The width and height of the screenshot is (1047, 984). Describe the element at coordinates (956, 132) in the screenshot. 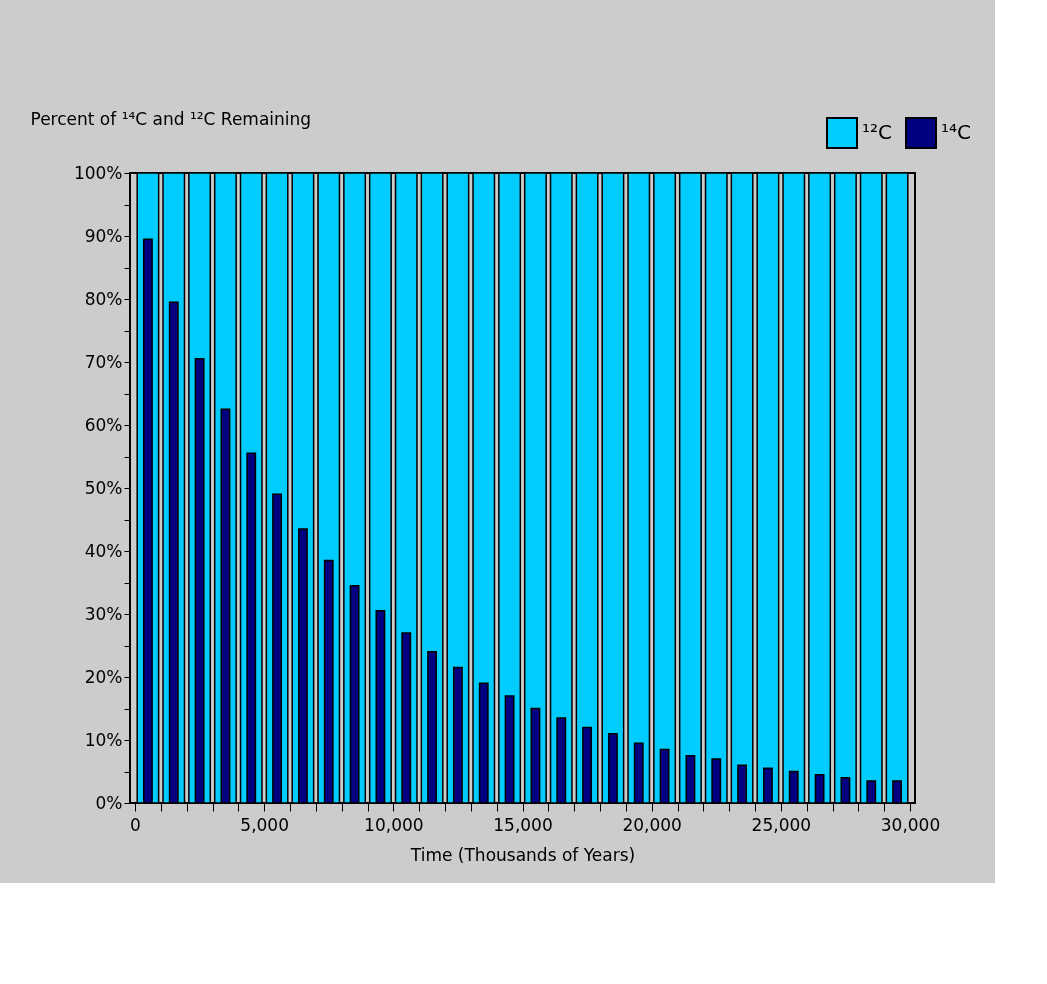

I see `legend-label: ¹⁴C` at that location.